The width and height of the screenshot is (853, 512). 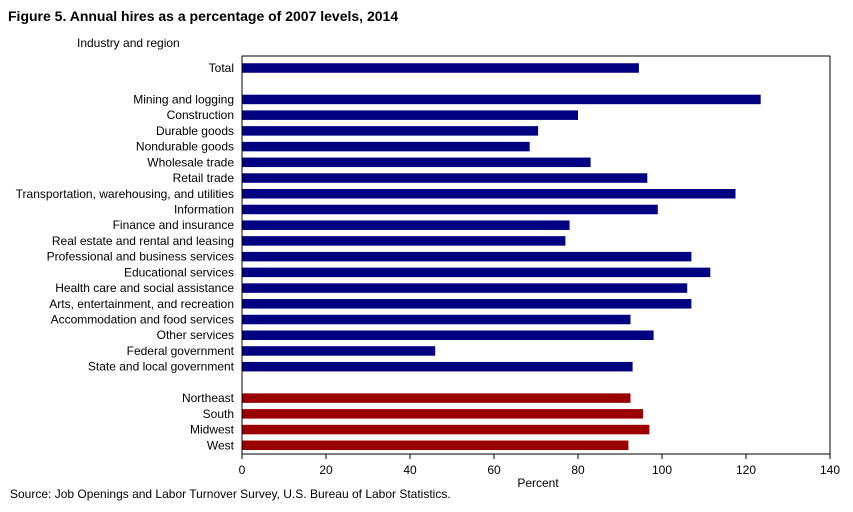 What do you see at coordinates (450, 209) in the screenshot?
I see `bar-information` at bounding box center [450, 209].